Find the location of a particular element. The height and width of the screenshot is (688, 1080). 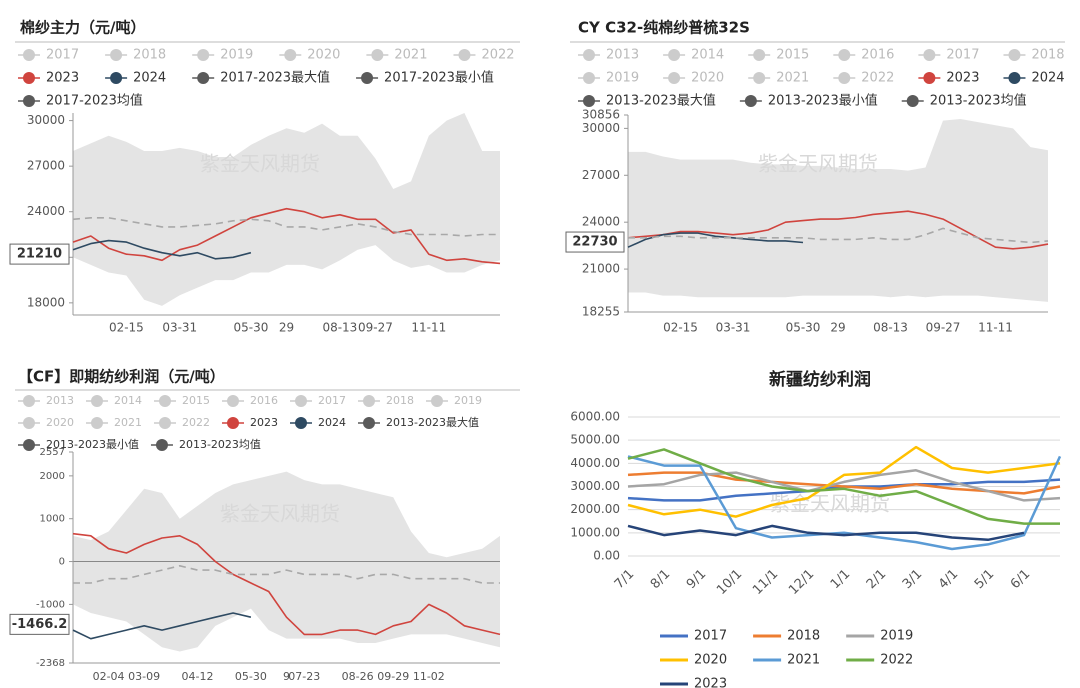

y-tick-label: 30000 is located at coordinates (46, 120).